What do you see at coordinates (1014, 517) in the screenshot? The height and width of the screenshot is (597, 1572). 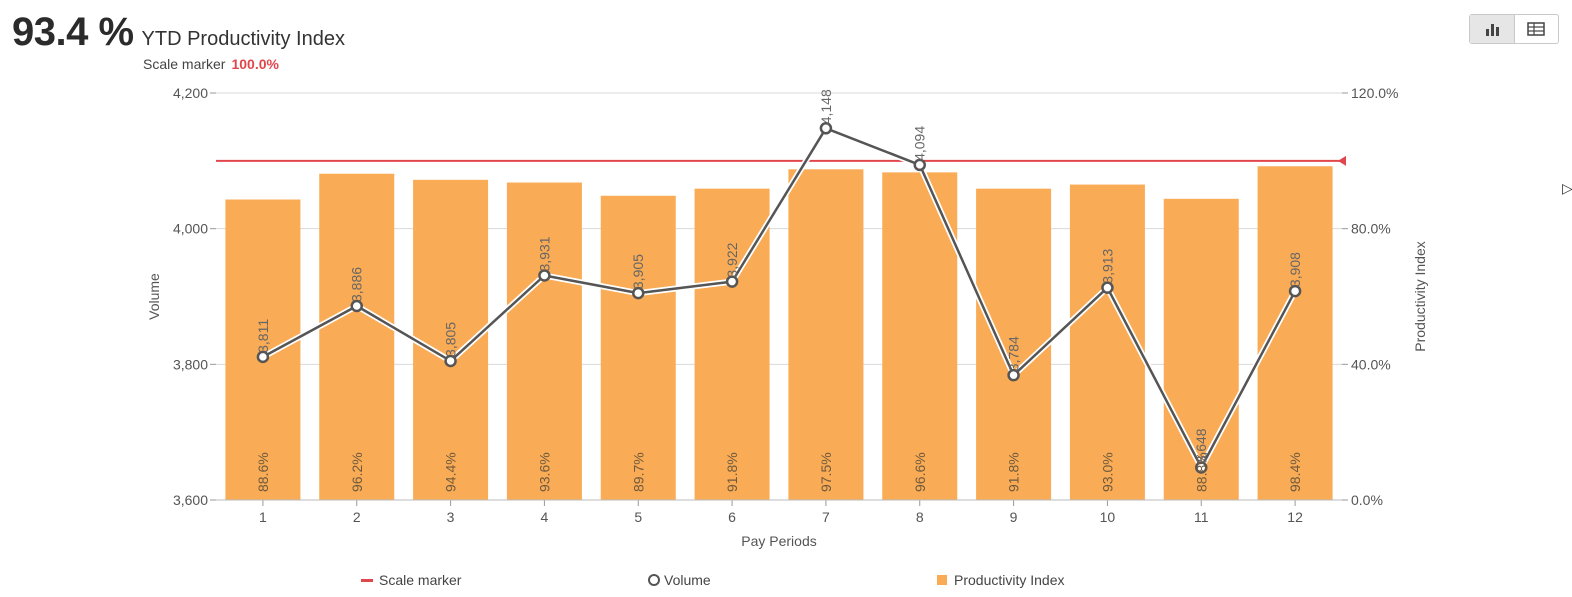 I see `x-tick-label: 9` at bounding box center [1014, 517].